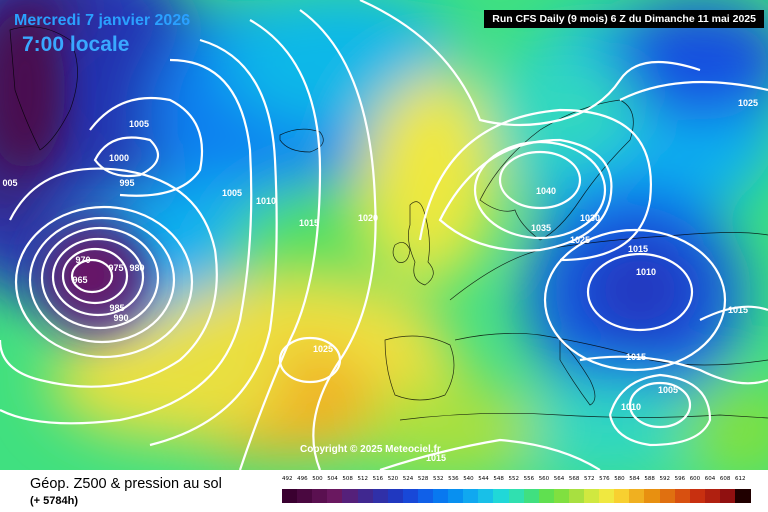  I want to click on iberia-coast, so click(419, 368).